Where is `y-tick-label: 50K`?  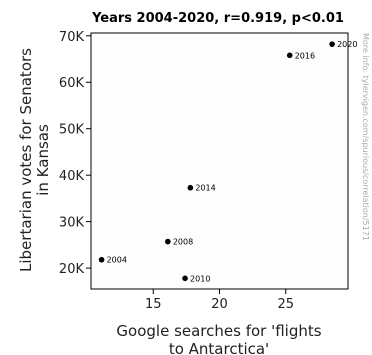
y-tick-label: 50K is located at coordinates (72, 130).